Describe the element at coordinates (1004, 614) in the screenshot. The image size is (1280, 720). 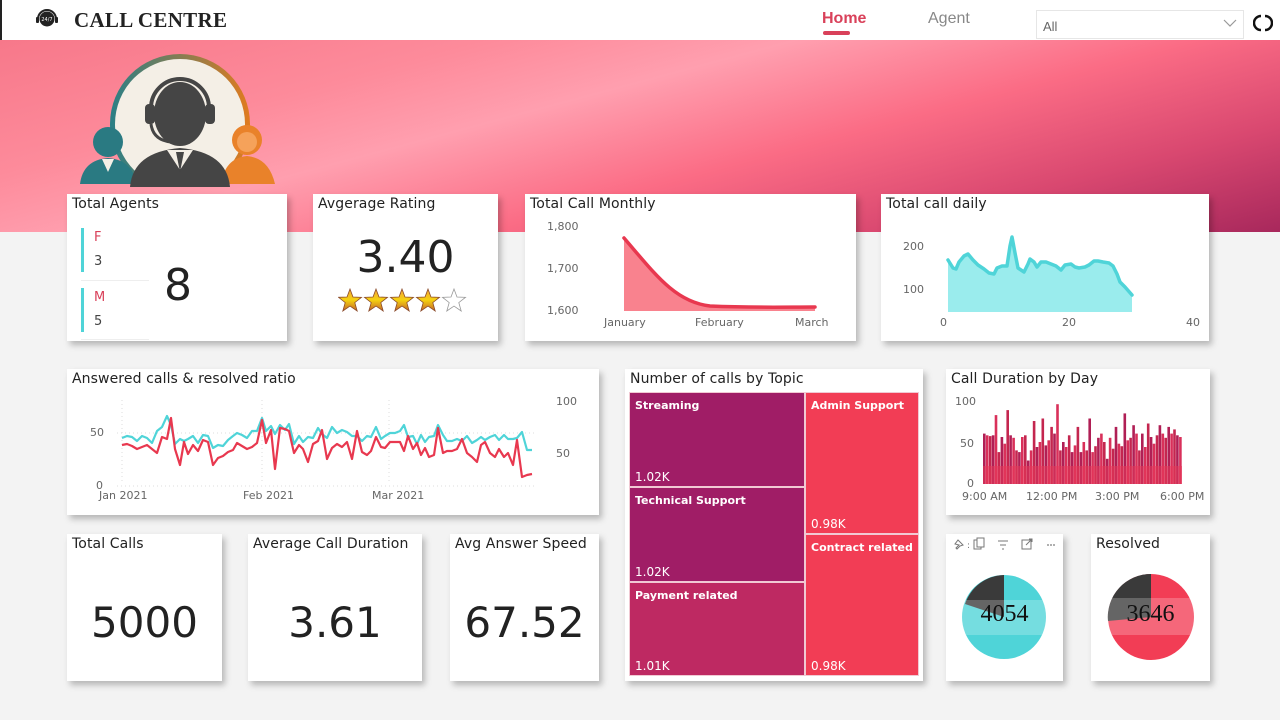
I see `answered-pie-value: 4054` at that location.